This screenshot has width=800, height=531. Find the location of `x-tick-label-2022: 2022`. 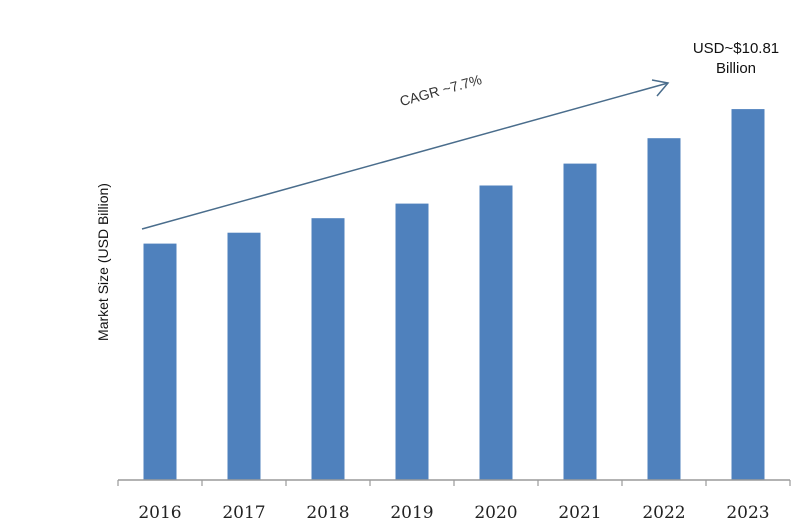

x-tick-label-2022: 2022 is located at coordinates (663, 513).